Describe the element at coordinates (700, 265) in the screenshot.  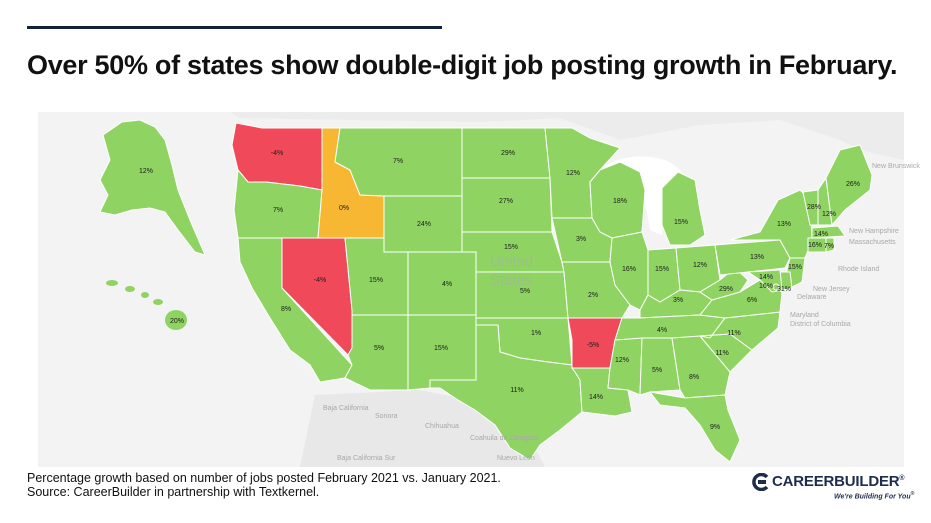
I see `state-value-OH: 12%` at that location.